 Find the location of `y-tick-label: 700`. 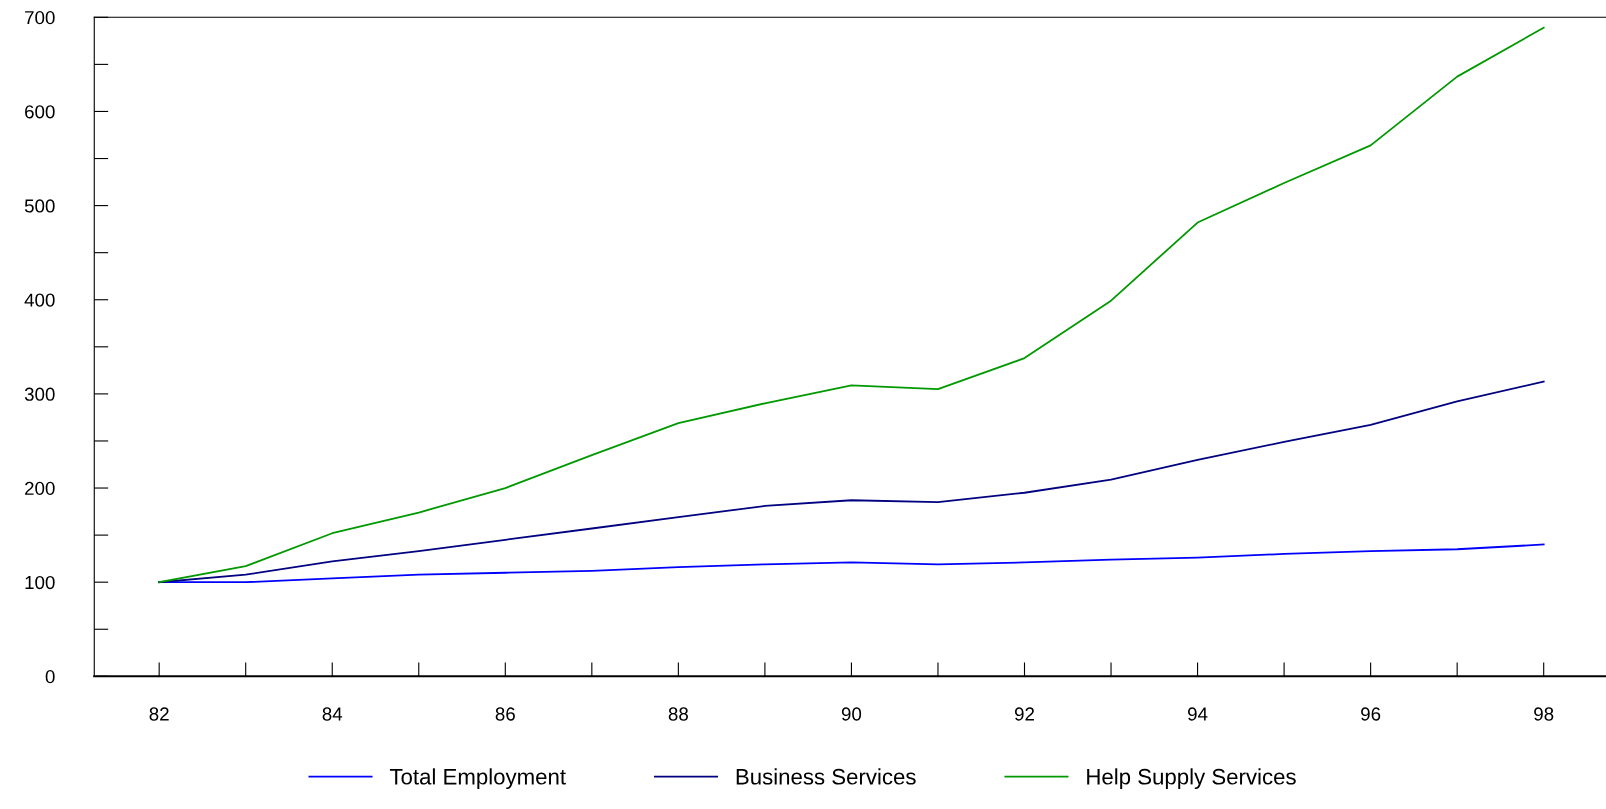

y-tick-label: 700 is located at coordinates (40, 18).